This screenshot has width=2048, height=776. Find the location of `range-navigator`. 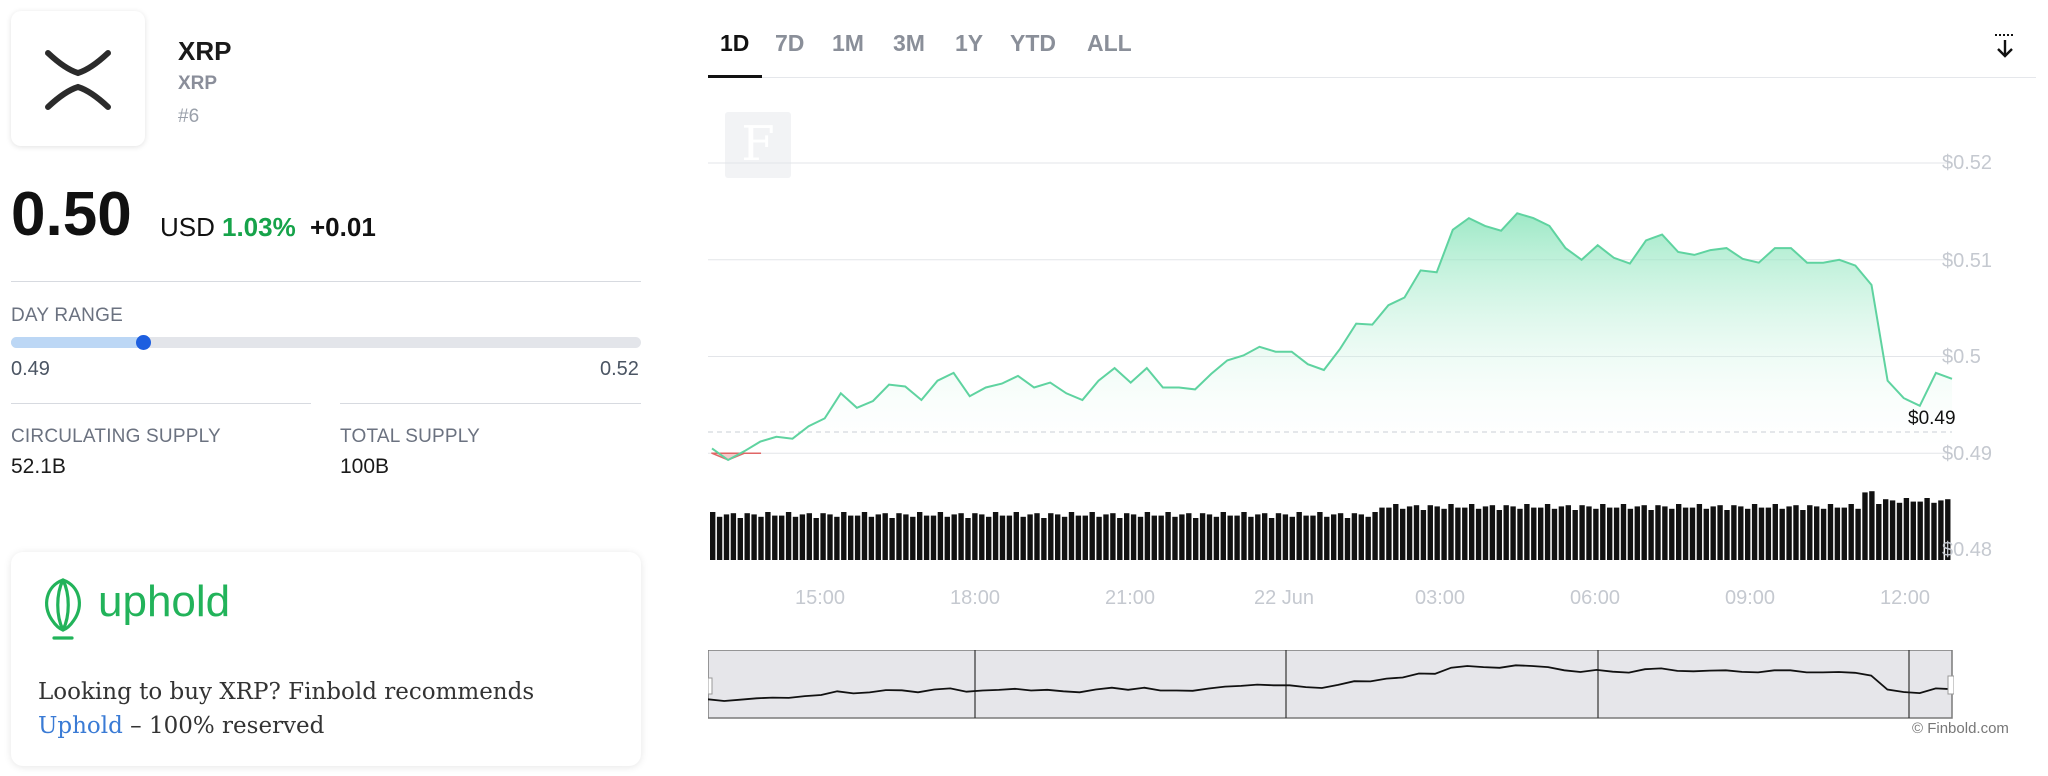

range-navigator is located at coordinates (1331, 685).